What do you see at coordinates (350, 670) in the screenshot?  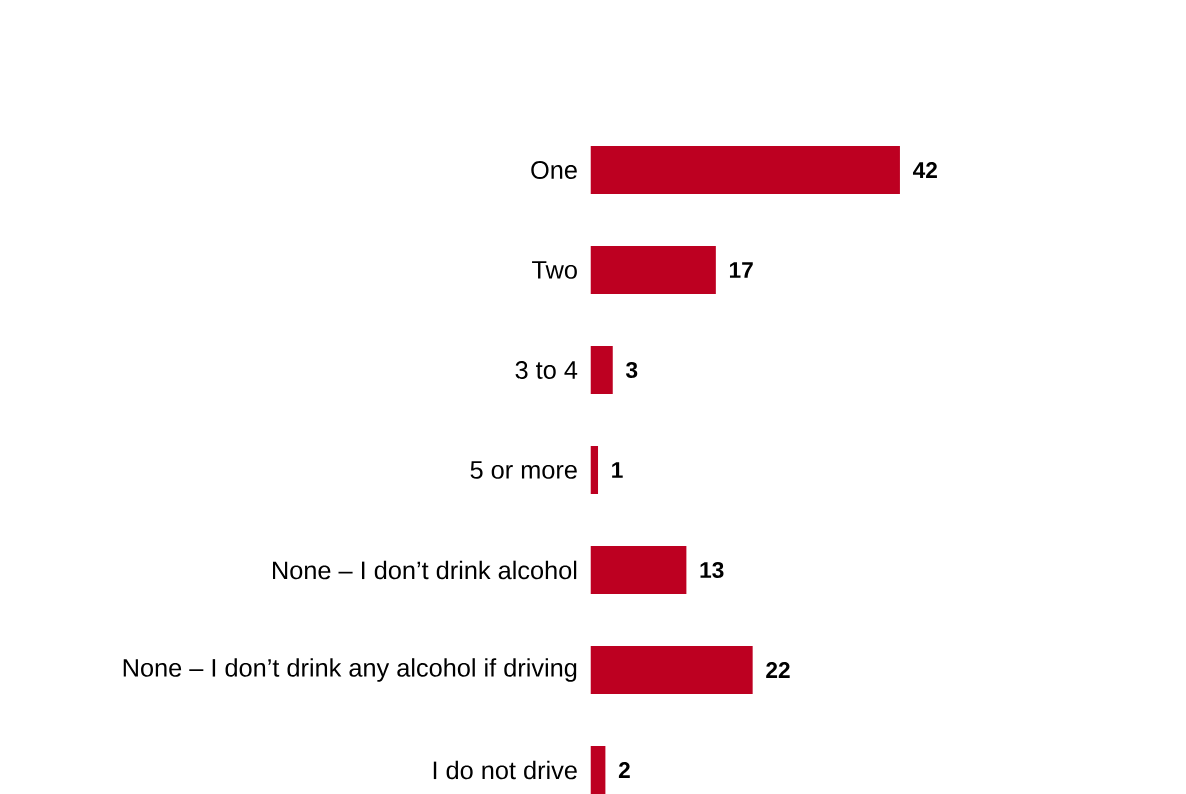 I see `y-tick-label: None – I don’t drink any alcohol if driving` at bounding box center [350, 670].